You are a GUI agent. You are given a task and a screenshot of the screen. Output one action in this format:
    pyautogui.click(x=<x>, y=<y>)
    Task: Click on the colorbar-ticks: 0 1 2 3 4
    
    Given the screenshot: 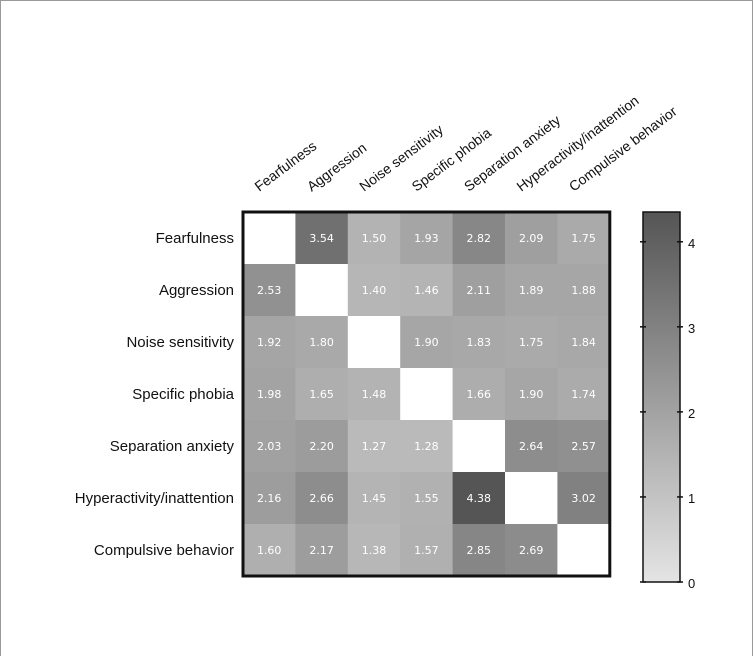 What is the action you would take?
    pyautogui.click(x=667, y=413)
    